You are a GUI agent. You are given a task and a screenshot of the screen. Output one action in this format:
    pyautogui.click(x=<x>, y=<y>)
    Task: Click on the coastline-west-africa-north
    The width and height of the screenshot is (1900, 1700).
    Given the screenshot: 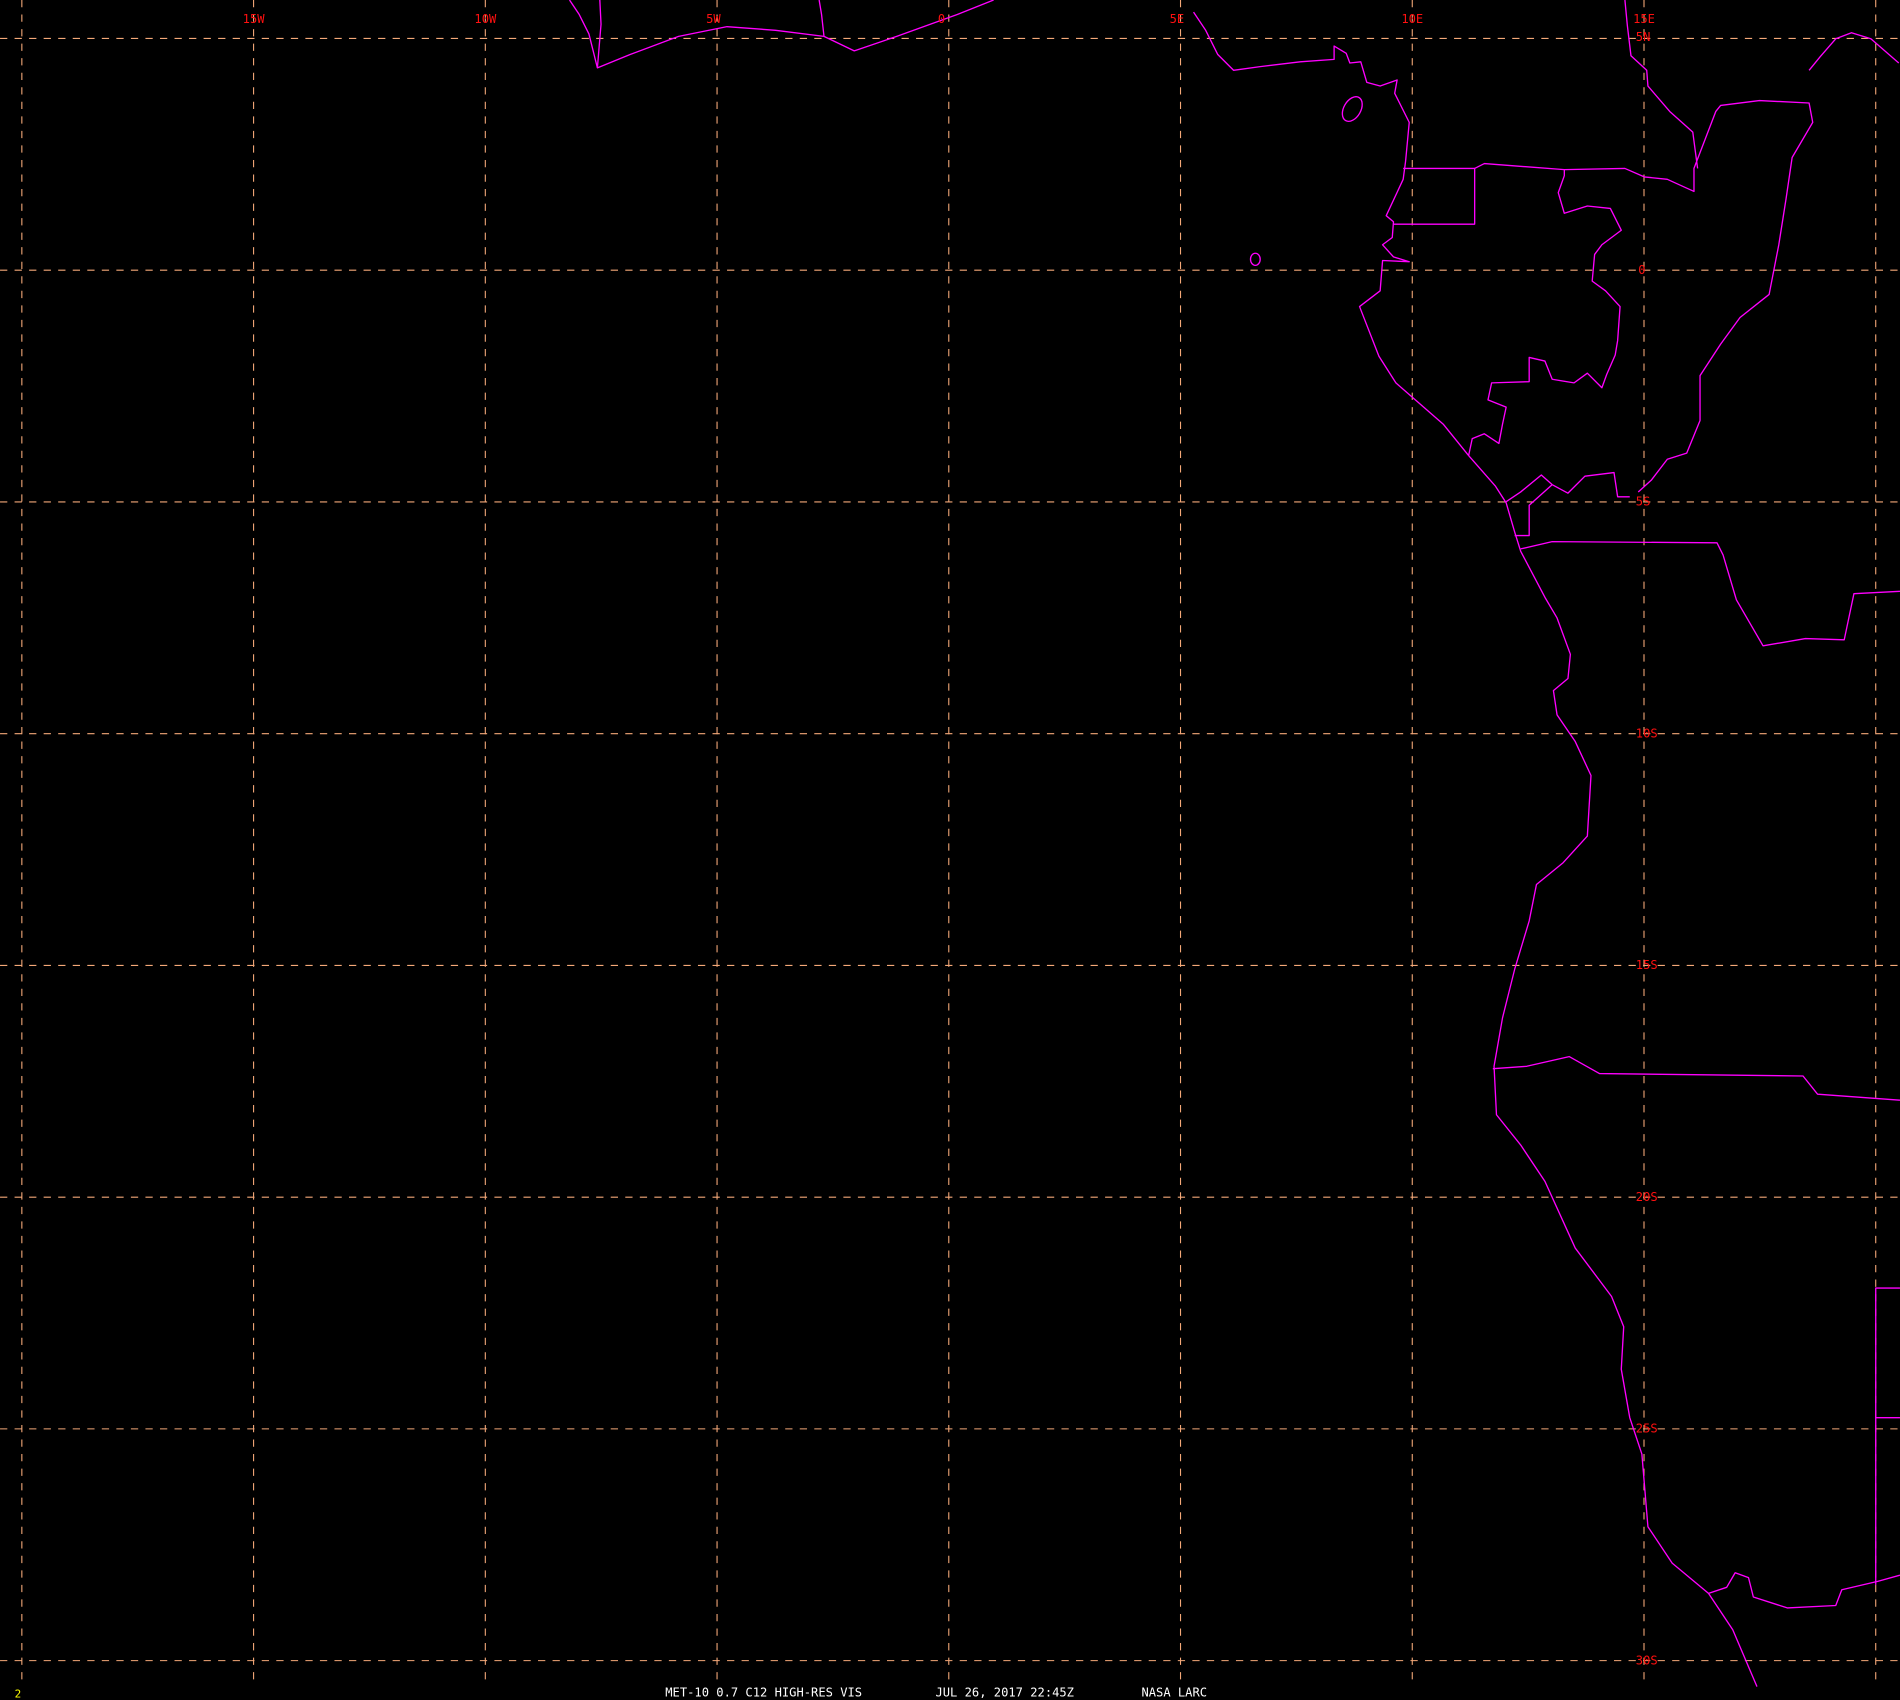 What is the action you would take?
    pyautogui.click(x=781, y=34)
    